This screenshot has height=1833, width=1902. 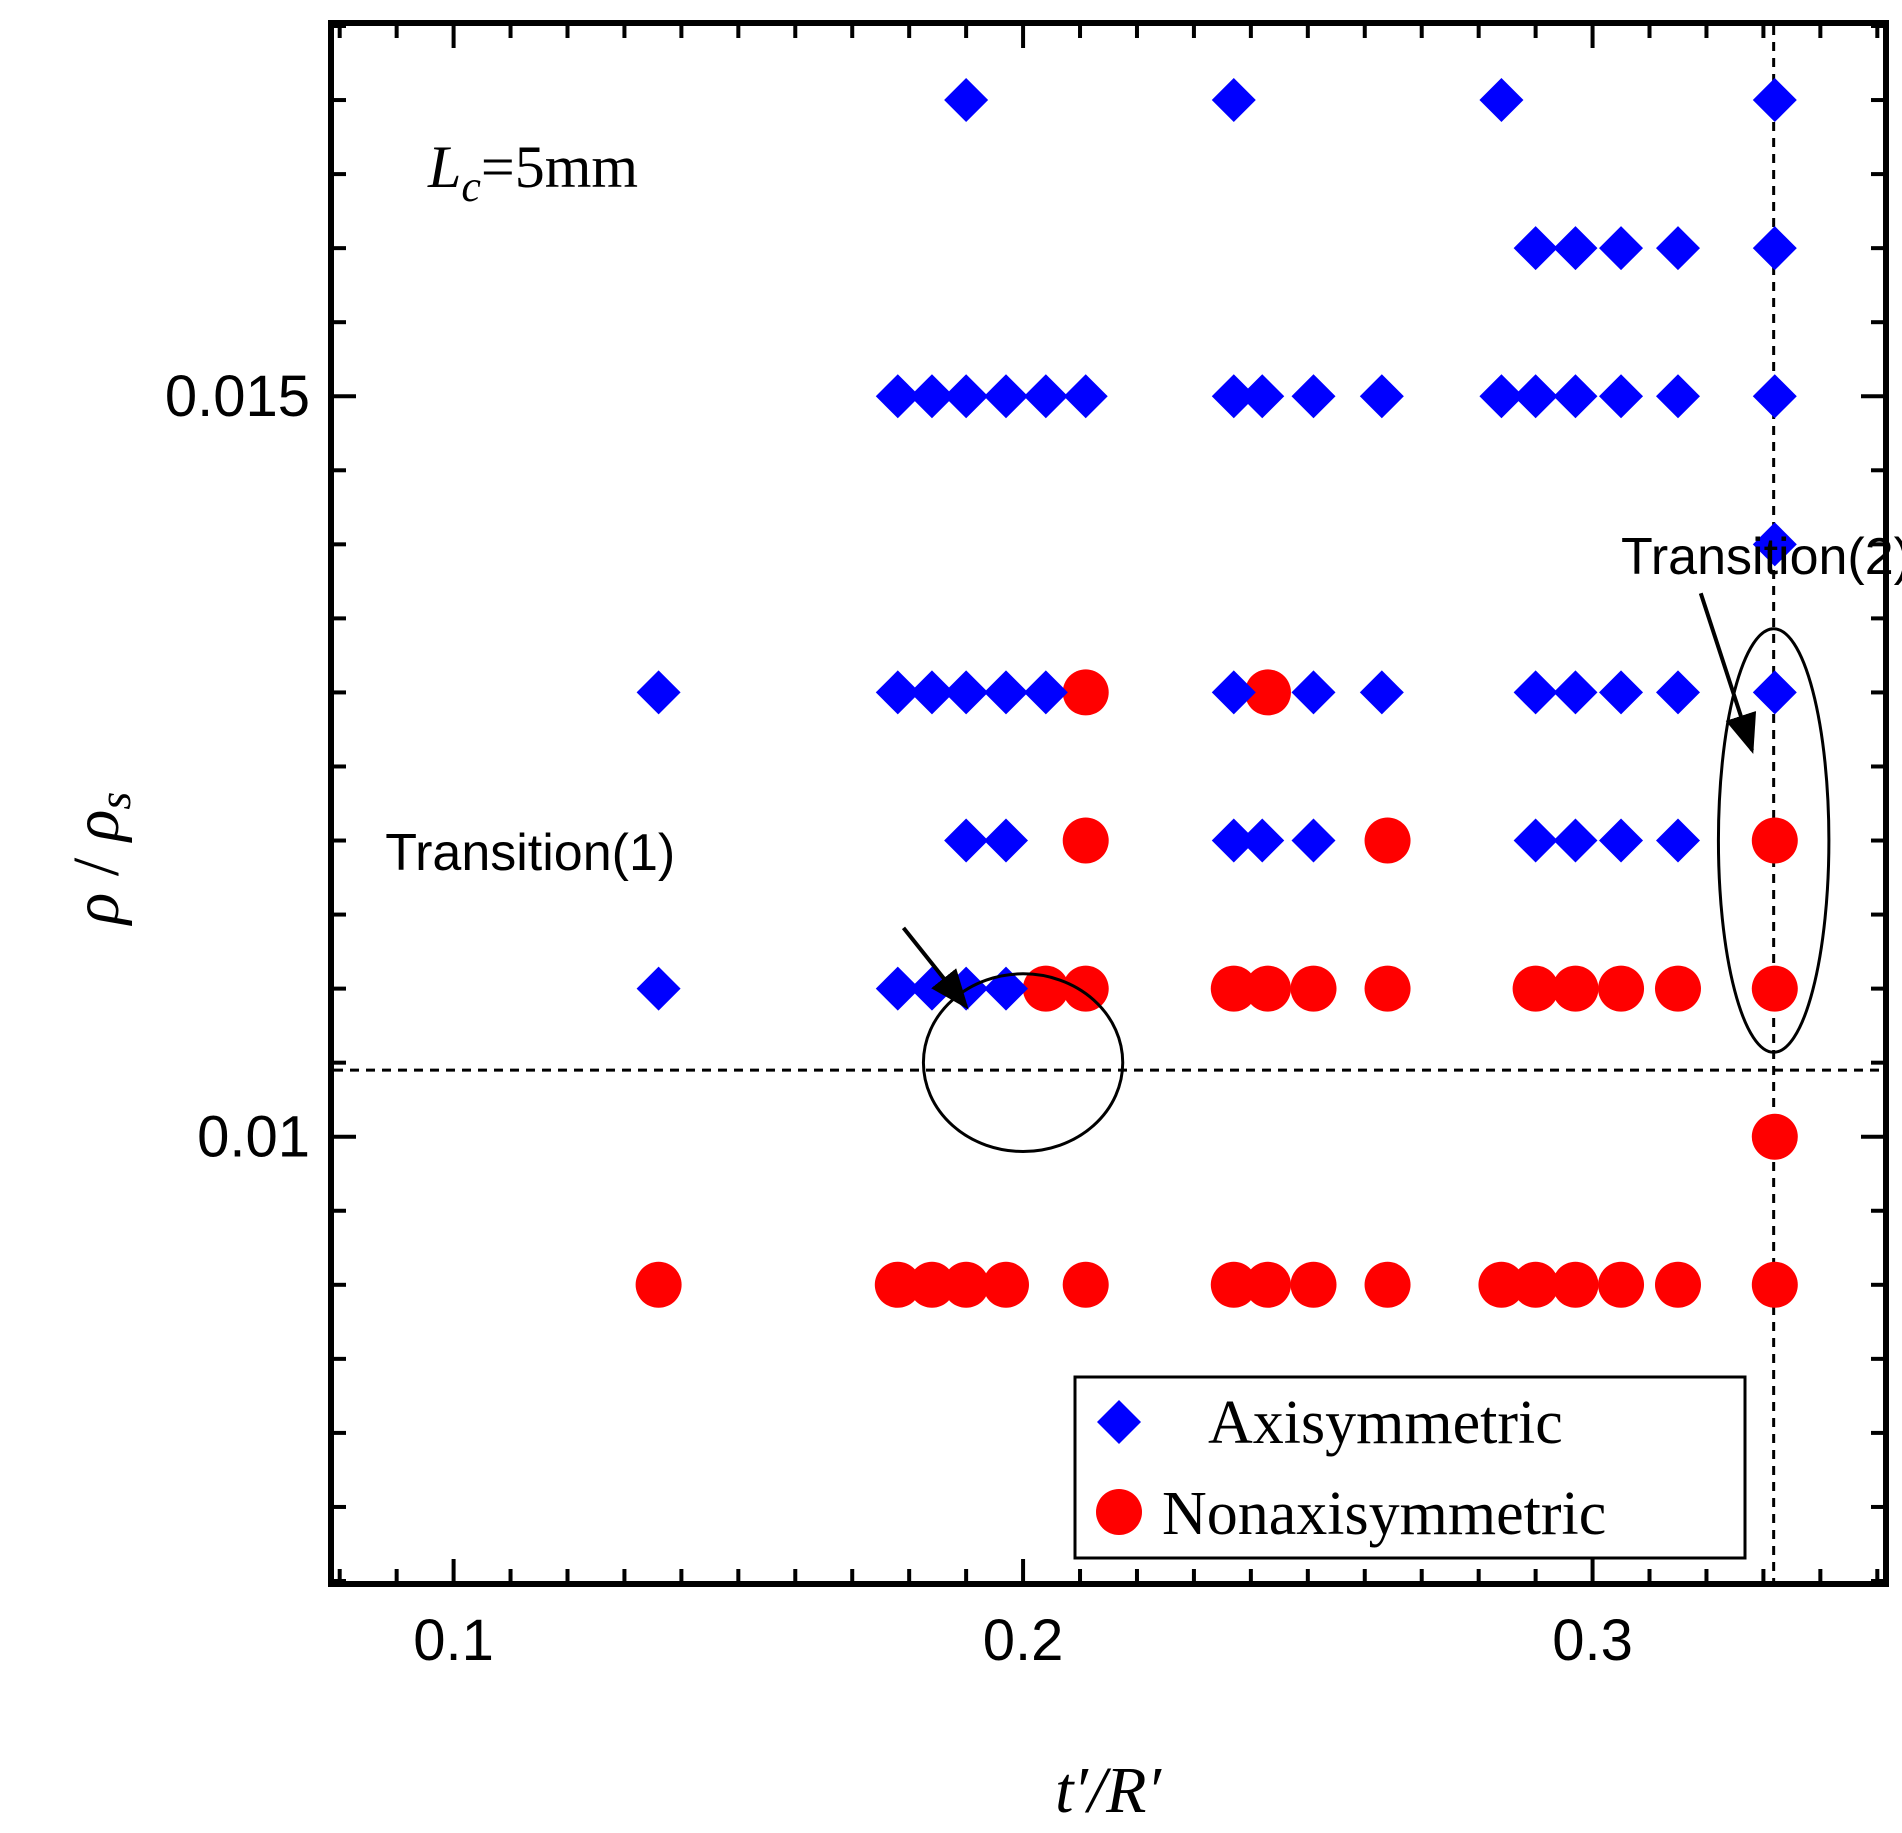 I want to click on legend-label-axisymmetric: Axisymmetric, so click(x=1385, y=1423).